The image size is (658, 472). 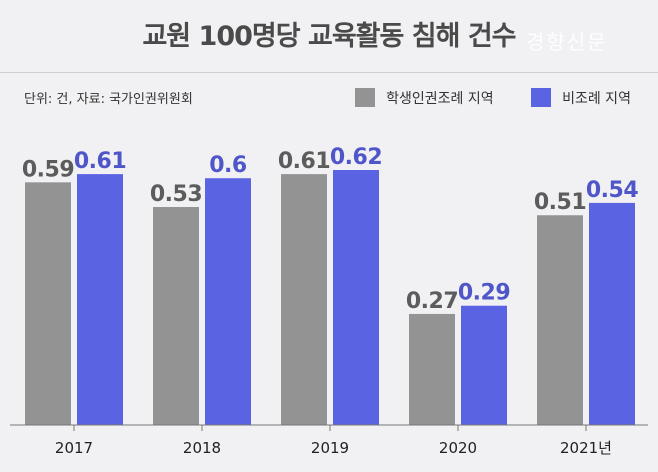 What do you see at coordinates (432, 301) in the screenshot?
I see `data-label-ordinance-3: 0.27` at bounding box center [432, 301].